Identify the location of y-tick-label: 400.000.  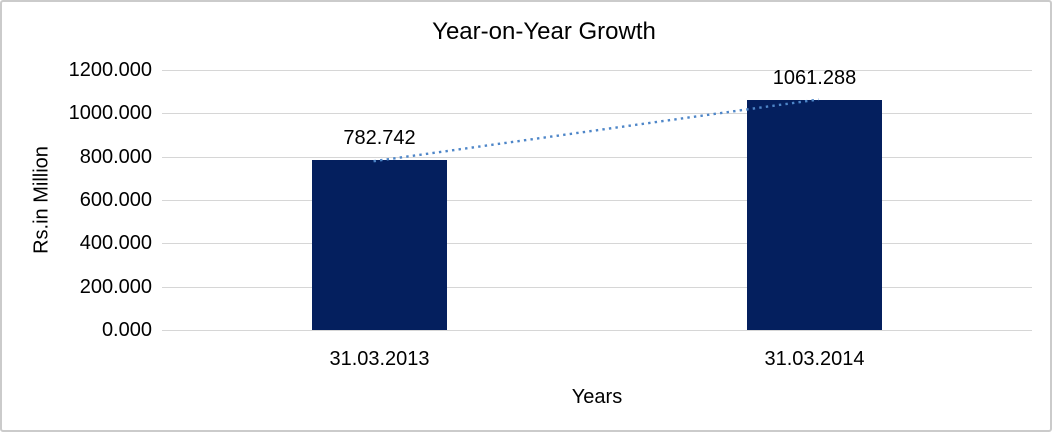
(115, 243).